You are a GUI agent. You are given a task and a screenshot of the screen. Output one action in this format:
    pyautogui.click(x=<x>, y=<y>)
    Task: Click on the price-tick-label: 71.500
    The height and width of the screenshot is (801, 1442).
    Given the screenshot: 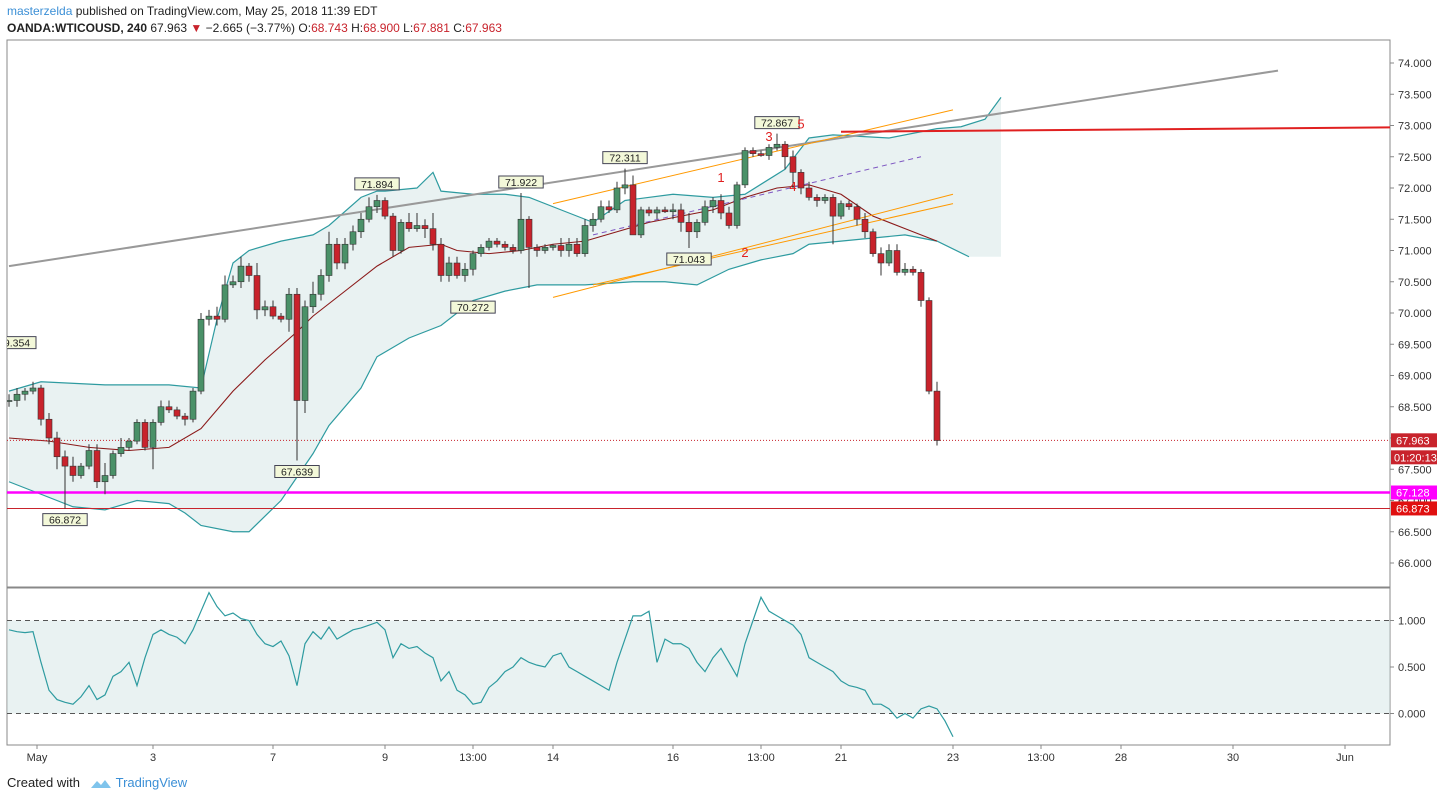 What is the action you would take?
    pyautogui.click(x=1415, y=220)
    